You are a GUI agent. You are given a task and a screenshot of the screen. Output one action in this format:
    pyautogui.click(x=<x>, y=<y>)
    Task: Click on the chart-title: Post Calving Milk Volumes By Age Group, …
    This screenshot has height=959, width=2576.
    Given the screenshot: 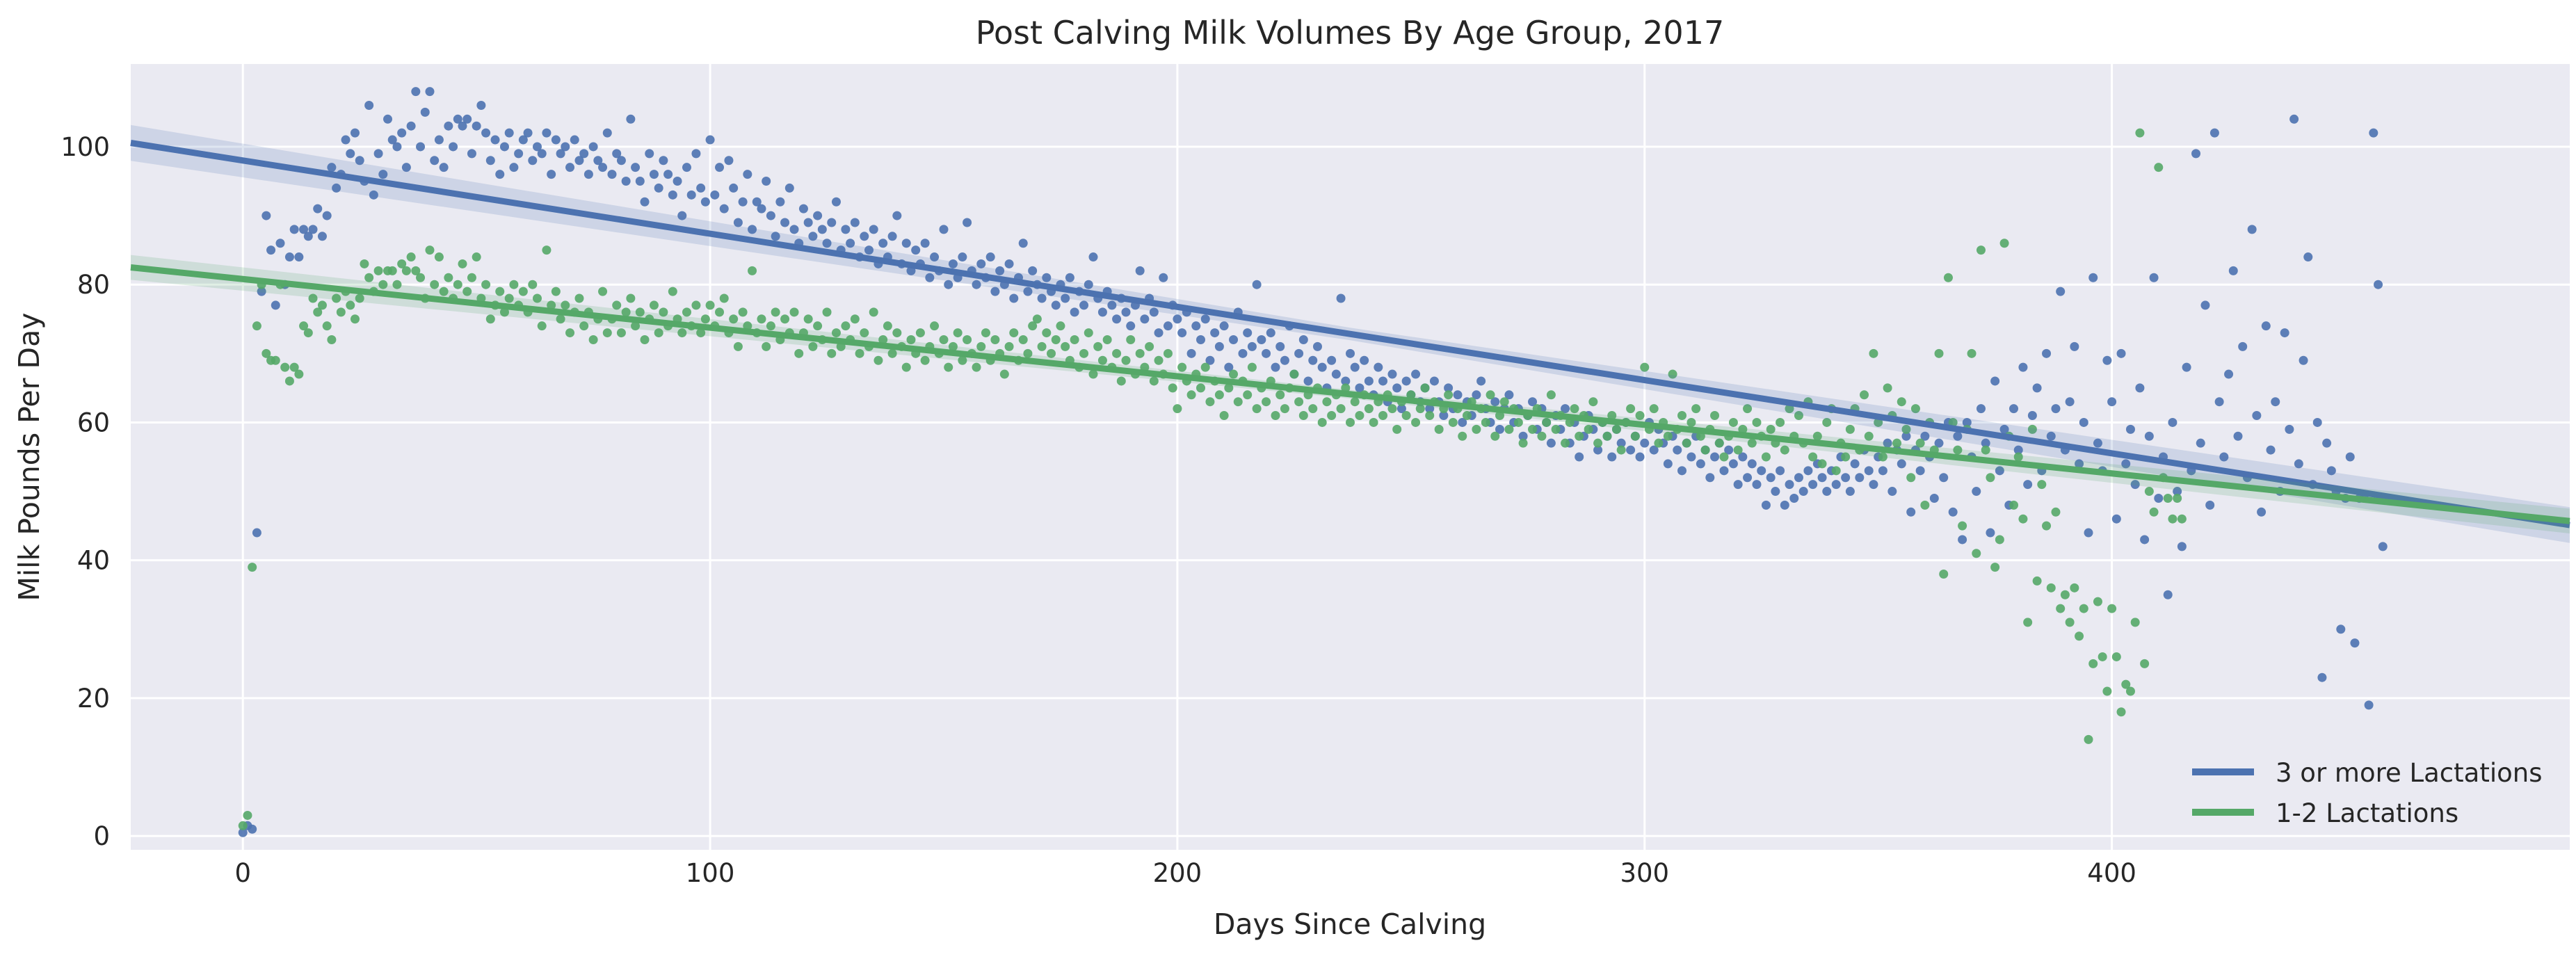 What is the action you would take?
    pyautogui.click(x=1350, y=32)
    